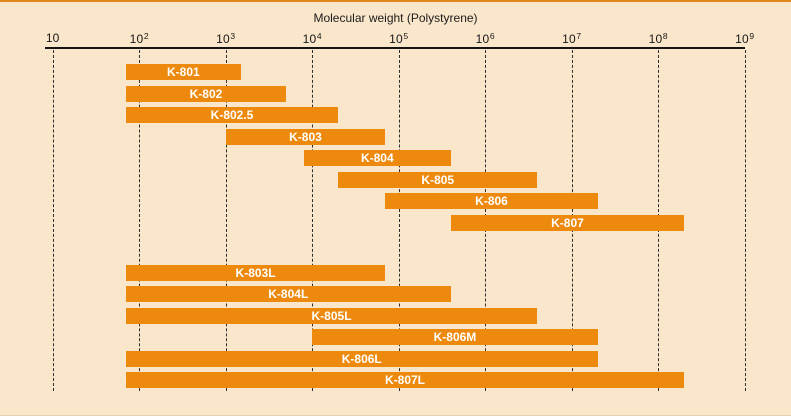 Image resolution: width=791 pixels, height=416 pixels. What do you see at coordinates (492, 36) in the screenshot?
I see `x-tick-exponent: 6` at bounding box center [492, 36].